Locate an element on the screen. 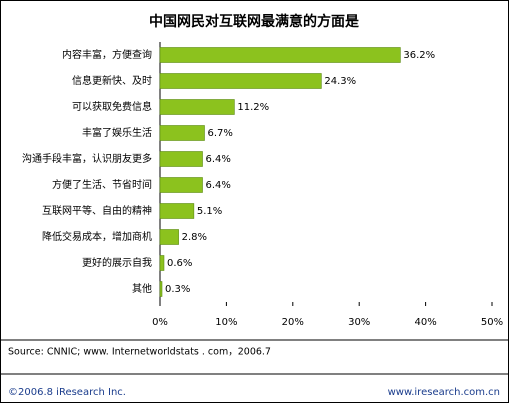 This screenshot has height=407, width=509. category-label: 其他 is located at coordinates (142, 288).